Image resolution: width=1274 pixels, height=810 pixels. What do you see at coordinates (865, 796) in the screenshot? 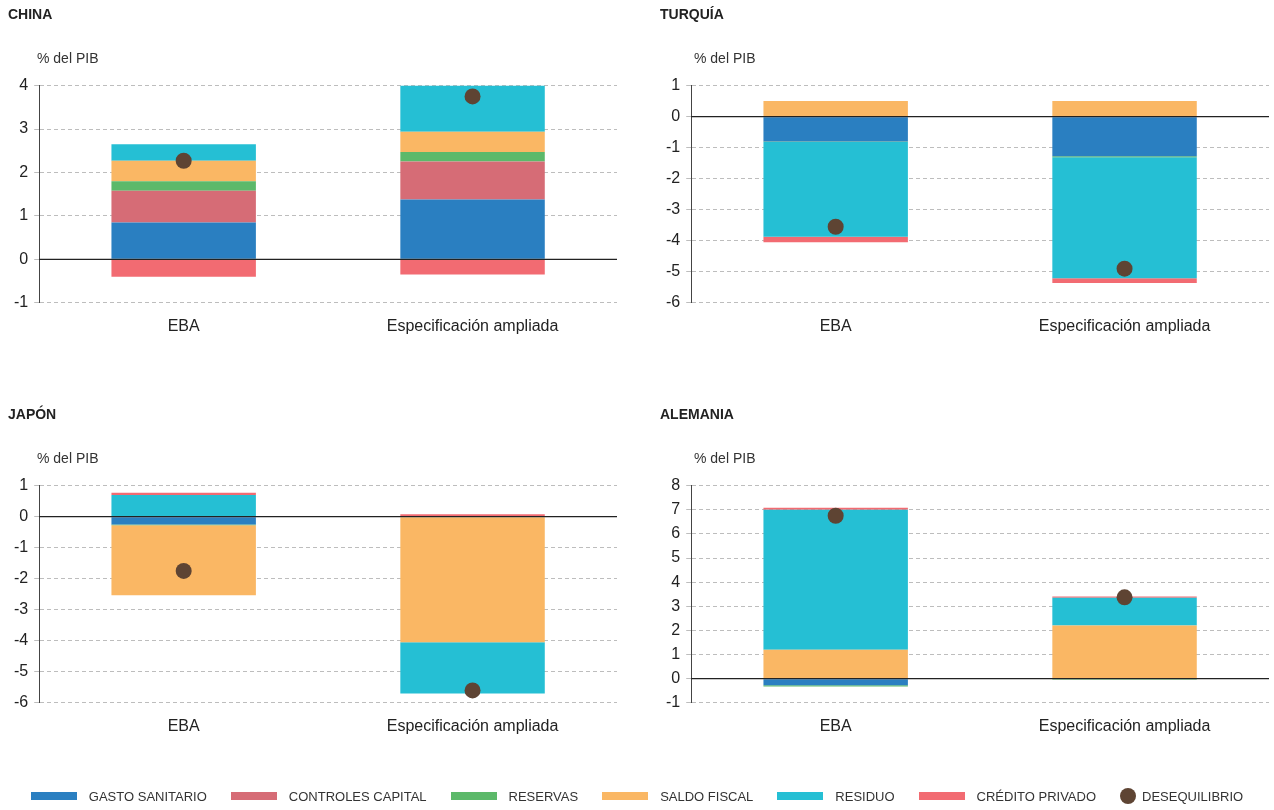
I see `legend-label: RESIDUO` at bounding box center [865, 796].